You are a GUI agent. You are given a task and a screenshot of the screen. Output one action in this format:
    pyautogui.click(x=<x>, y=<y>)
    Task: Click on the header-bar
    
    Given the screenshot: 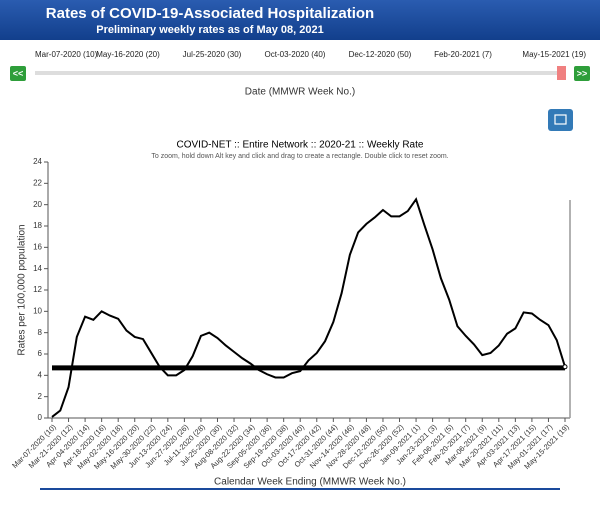 What is the action you would take?
    pyautogui.click(x=300, y=20)
    